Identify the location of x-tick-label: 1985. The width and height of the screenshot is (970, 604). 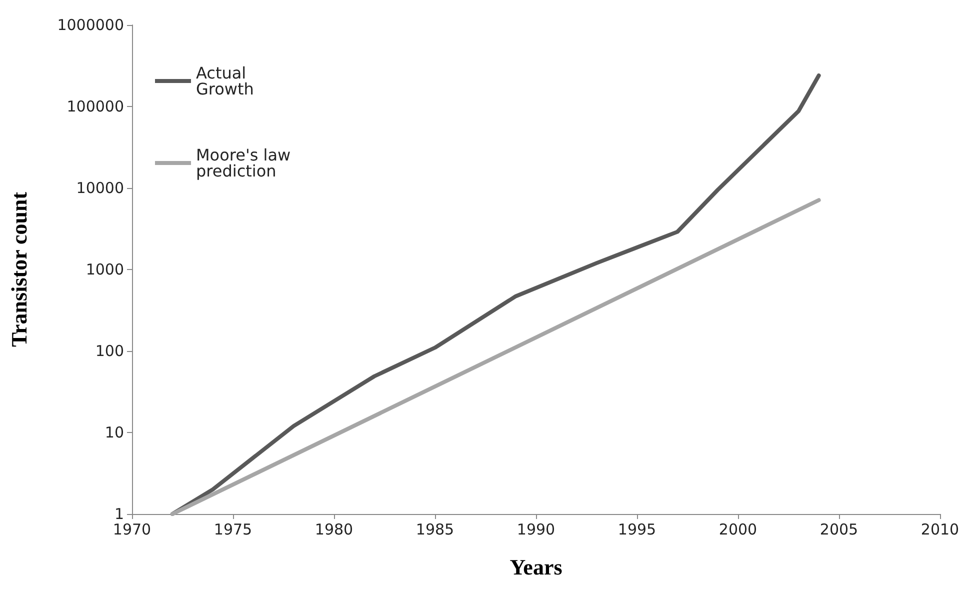
(435, 529).